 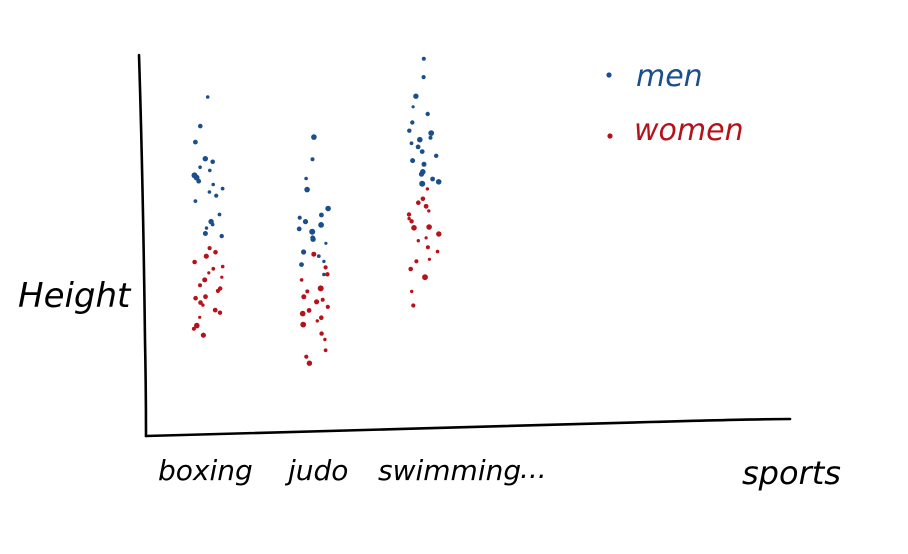 I want to click on tick-label-boxing: boxing, so click(x=205, y=470).